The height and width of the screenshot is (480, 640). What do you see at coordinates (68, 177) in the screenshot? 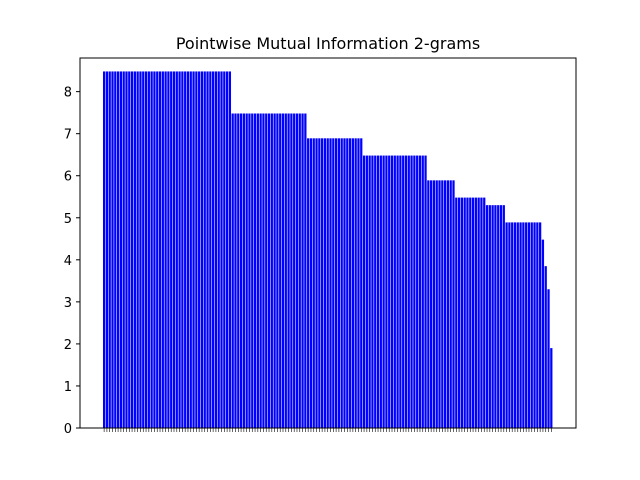
I see `y-tick-label: 6` at bounding box center [68, 177].